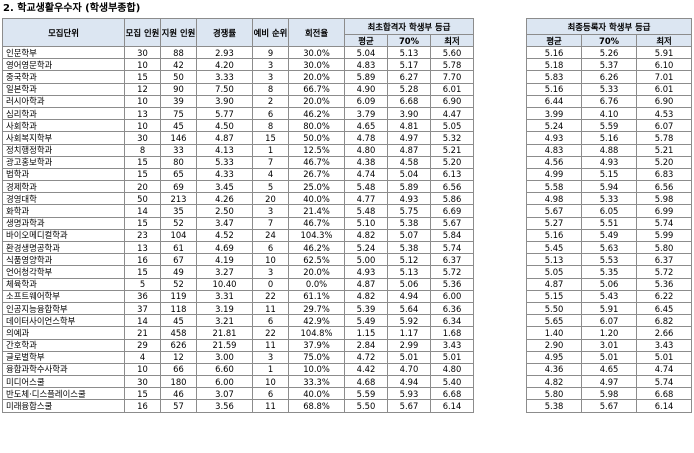 This screenshot has height=453, width=694. Describe the element at coordinates (664, 296) in the screenshot. I see `enroll-low: 6.22` at that location.